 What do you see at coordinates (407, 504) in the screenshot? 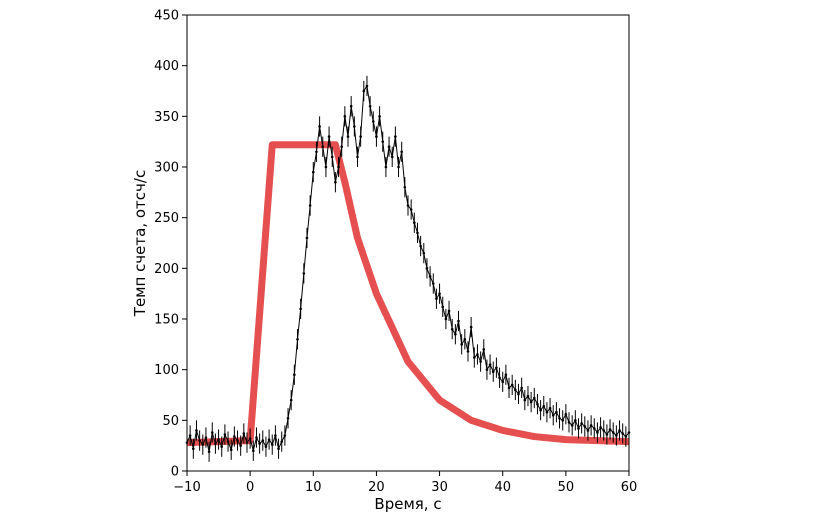
I see `x-axis-label: Время, с` at bounding box center [407, 504].